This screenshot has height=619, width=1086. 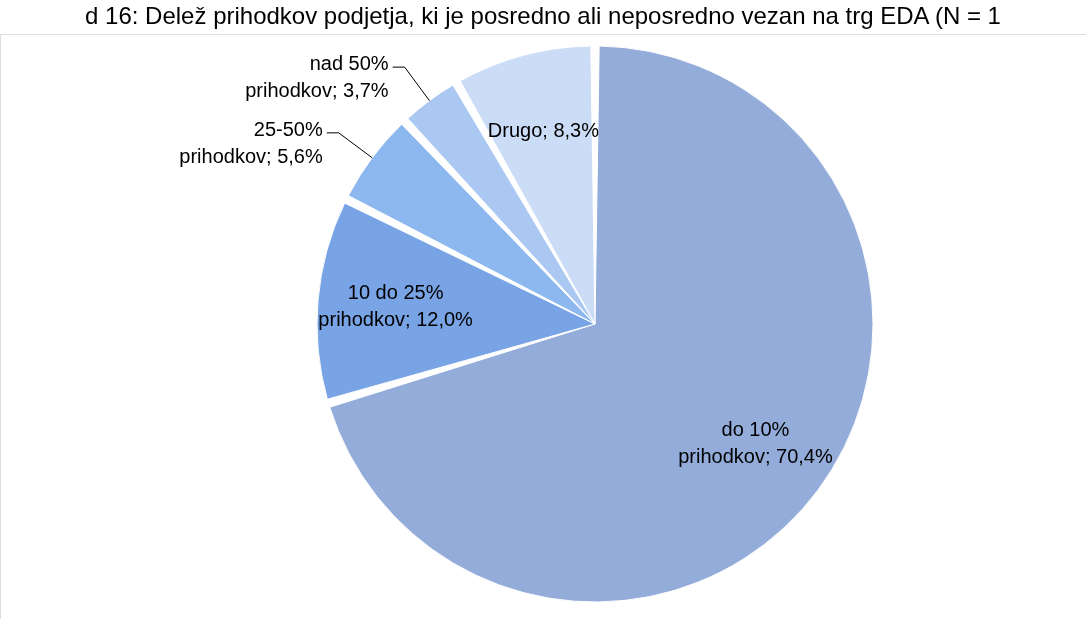 I want to click on slice-label: Drugo; 8,3%, so click(x=543, y=129).